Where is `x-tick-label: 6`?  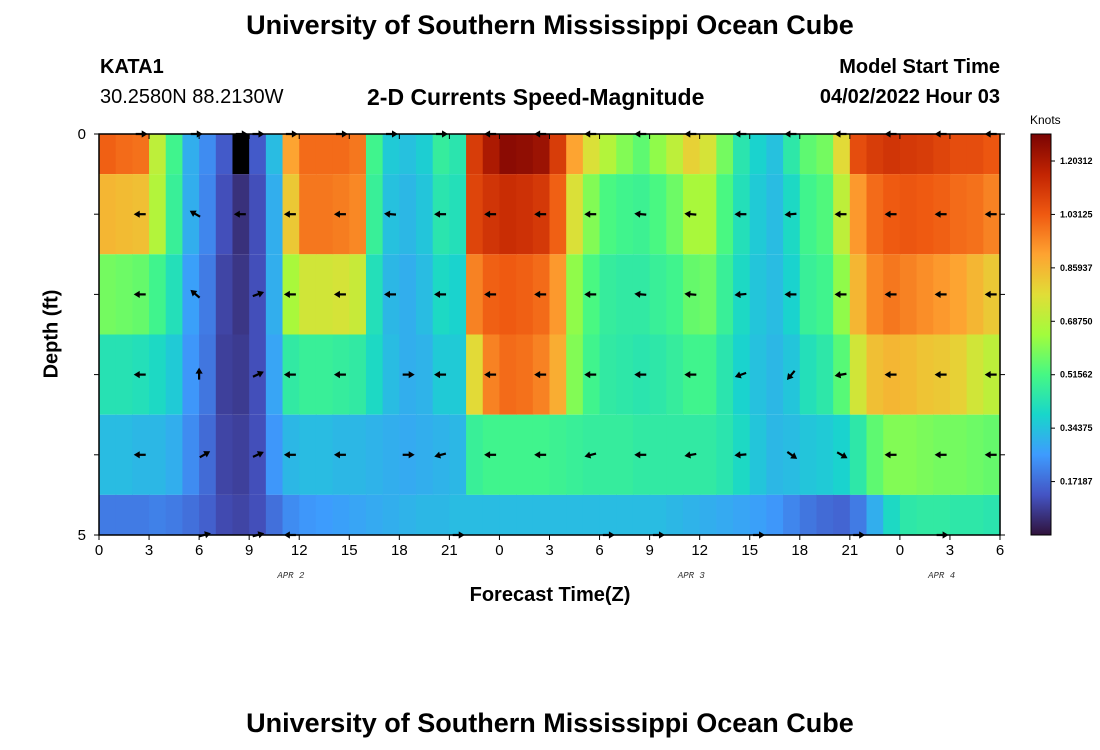 x-tick-label: 6 is located at coordinates (1000, 550).